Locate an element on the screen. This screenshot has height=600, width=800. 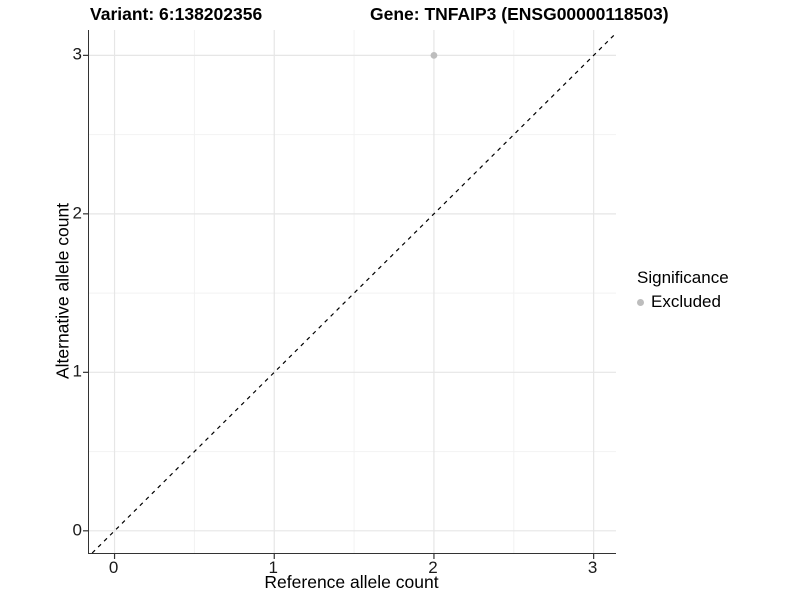
y-tick-label: 3 is located at coordinates (77, 54).